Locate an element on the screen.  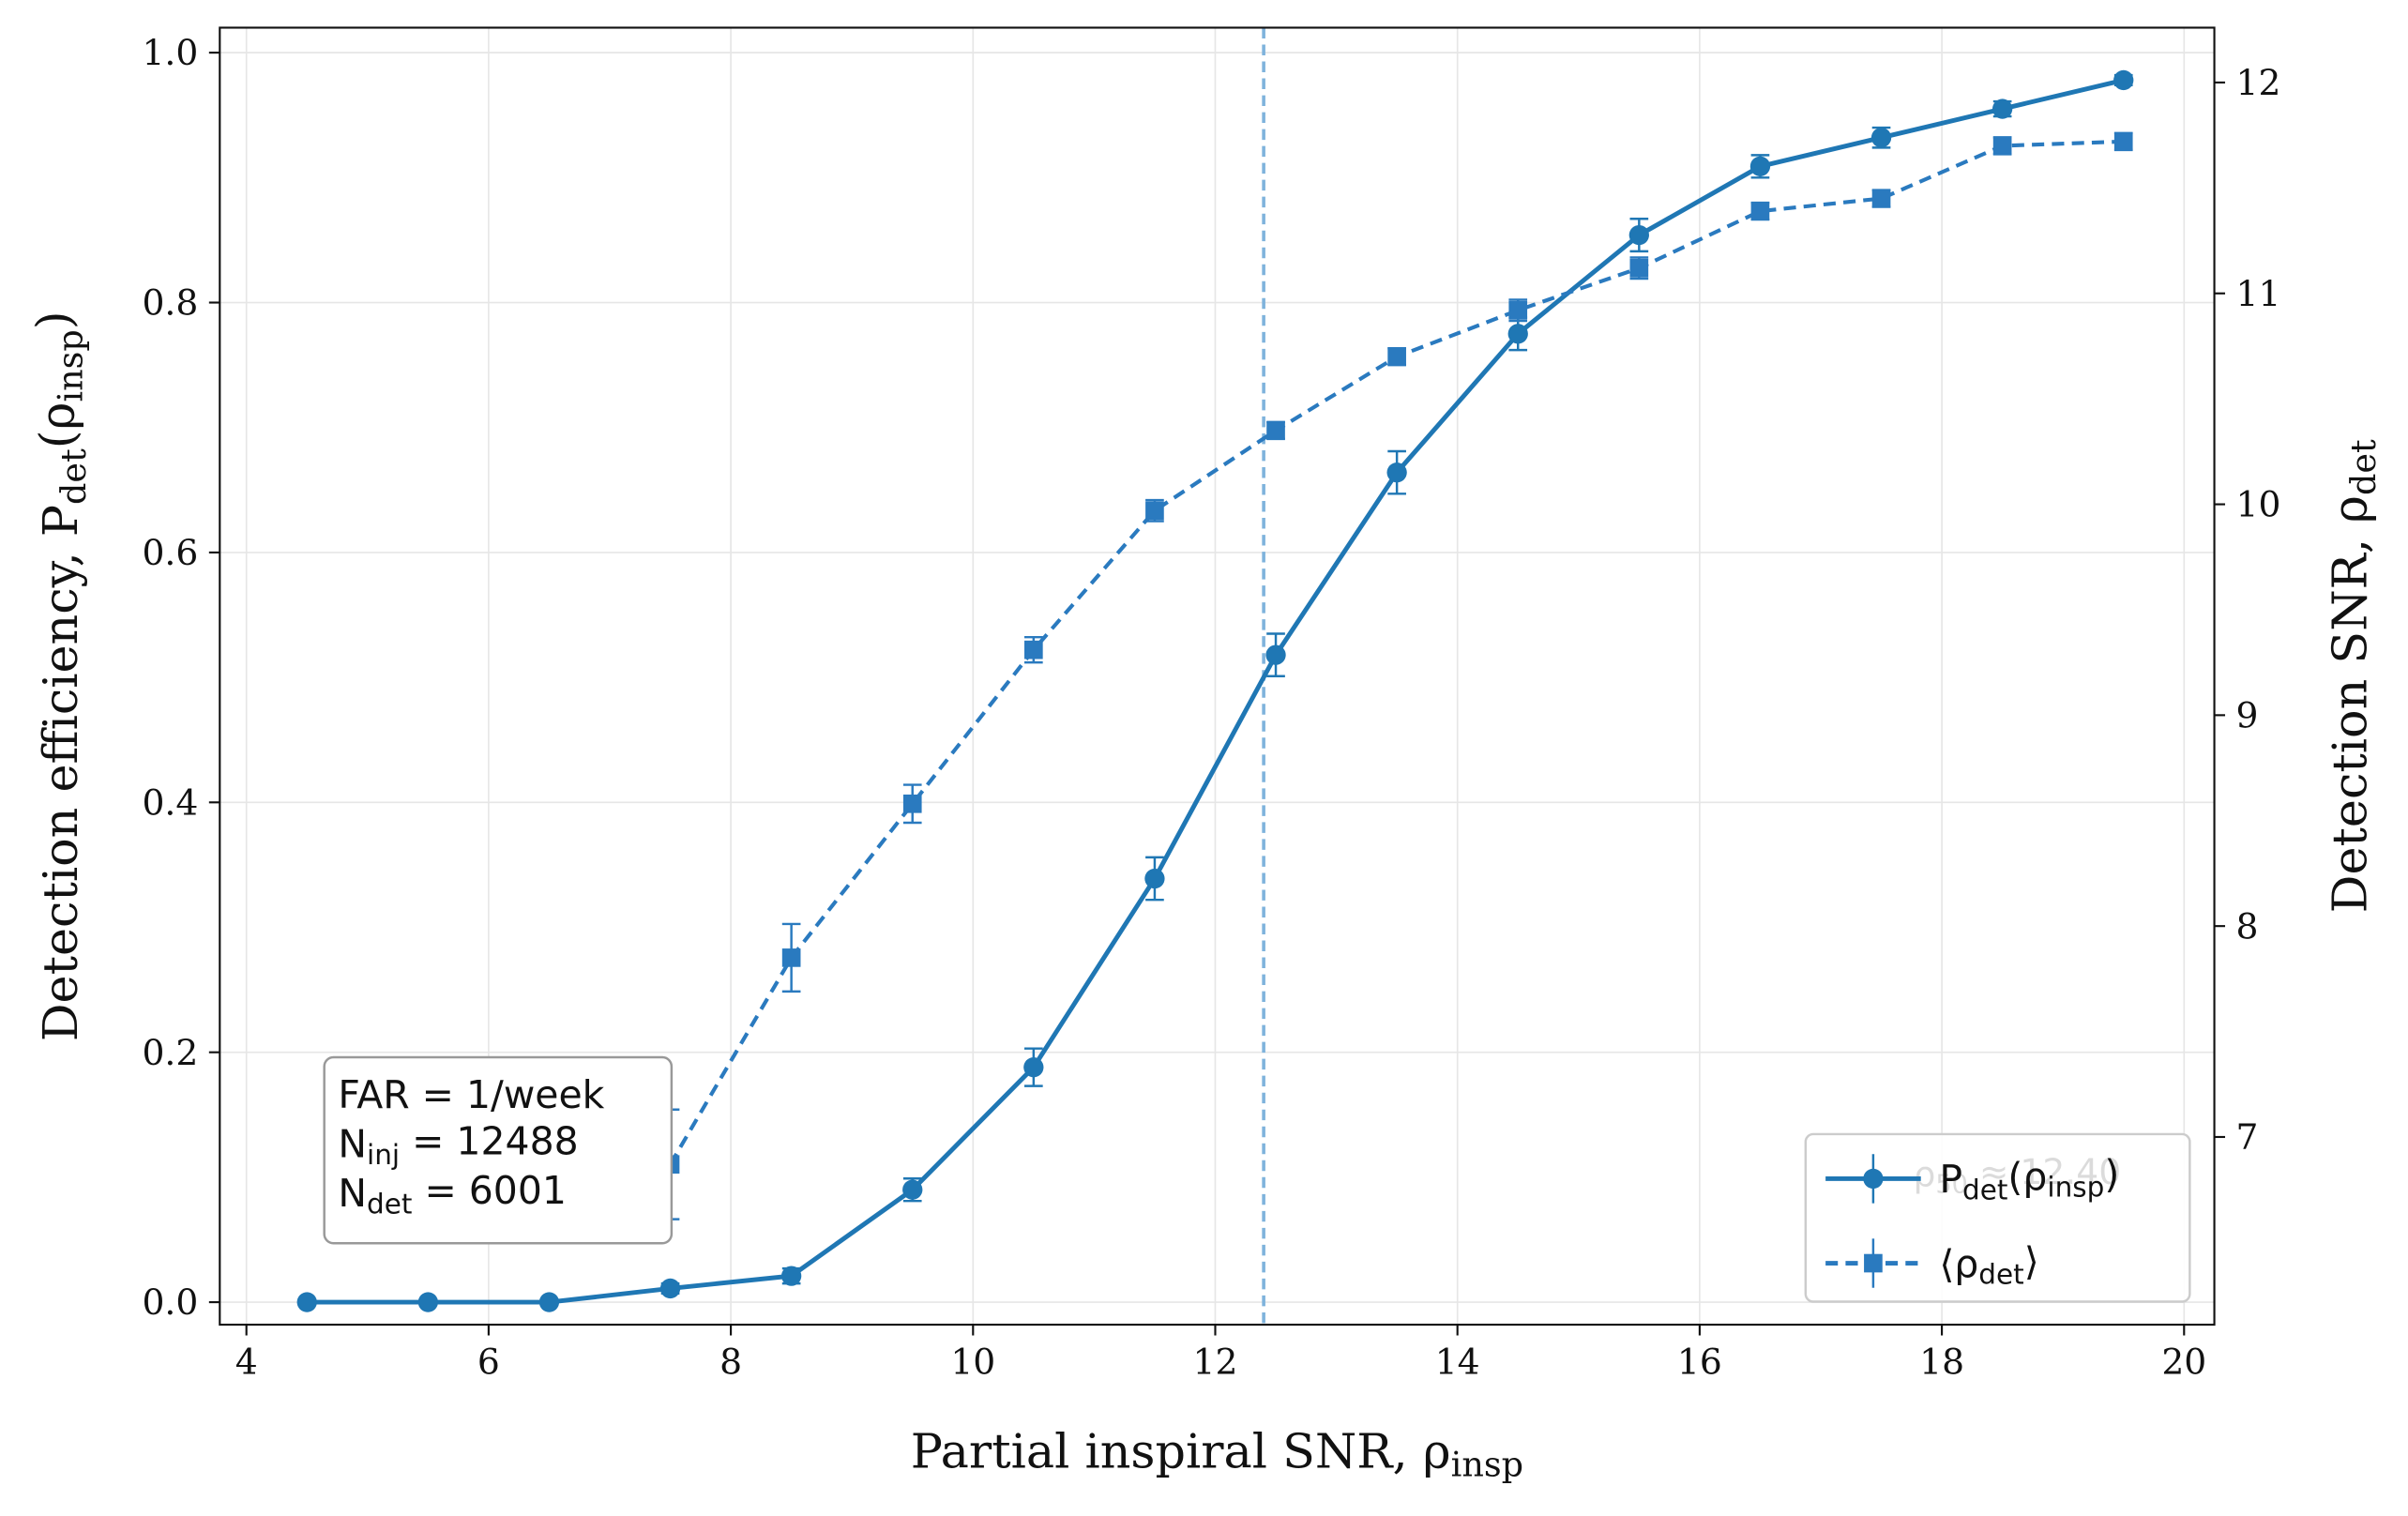
x-tick-label: 14 is located at coordinates (1458, 1361).